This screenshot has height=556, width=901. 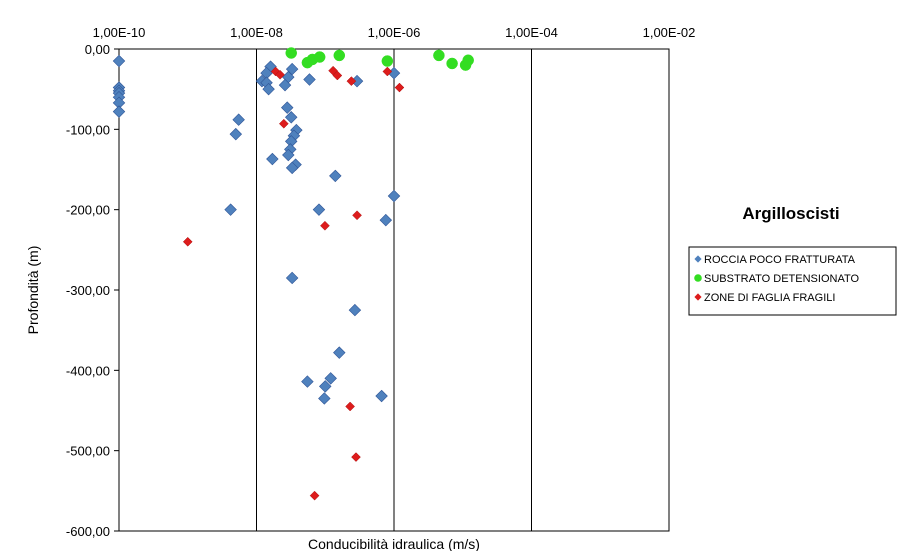 I want to click on y-axis-title: Profondità (m), so click(x=33, y=290).